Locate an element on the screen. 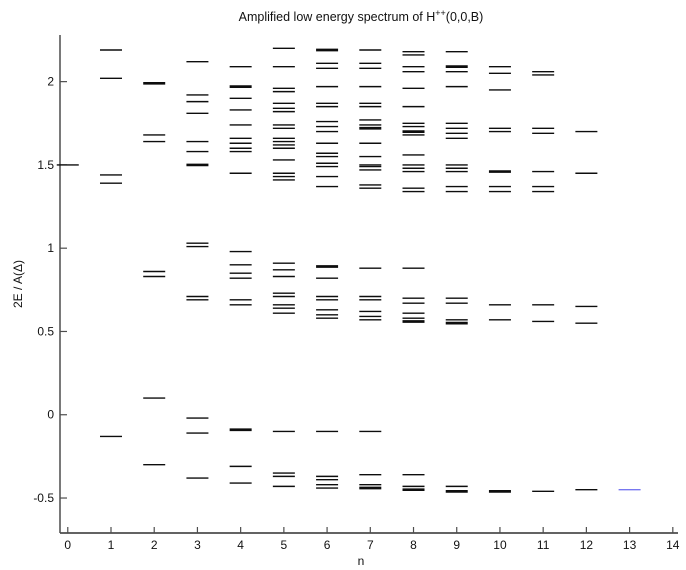  y-tick-label: 1.5 is located at coordinates (45, 165).